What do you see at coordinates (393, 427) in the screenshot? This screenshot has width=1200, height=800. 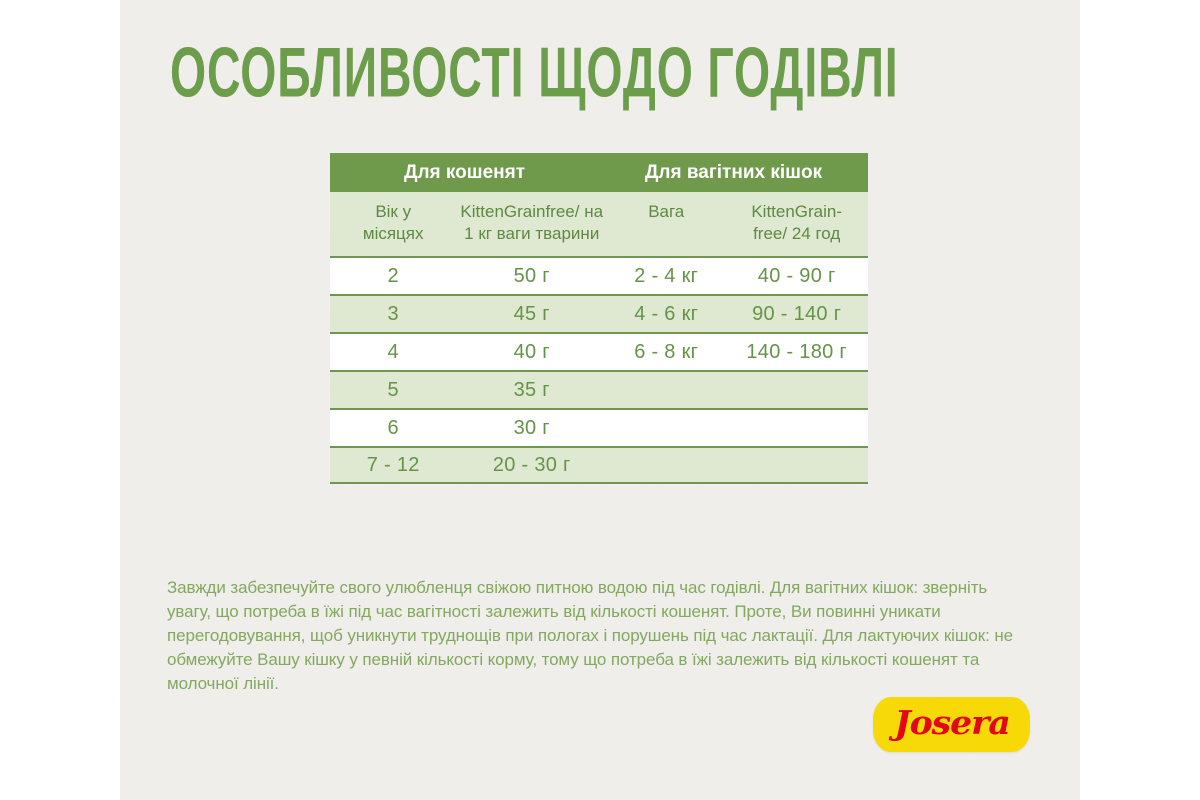 I see `table-cell: 6` at bounding box center [393, 427].